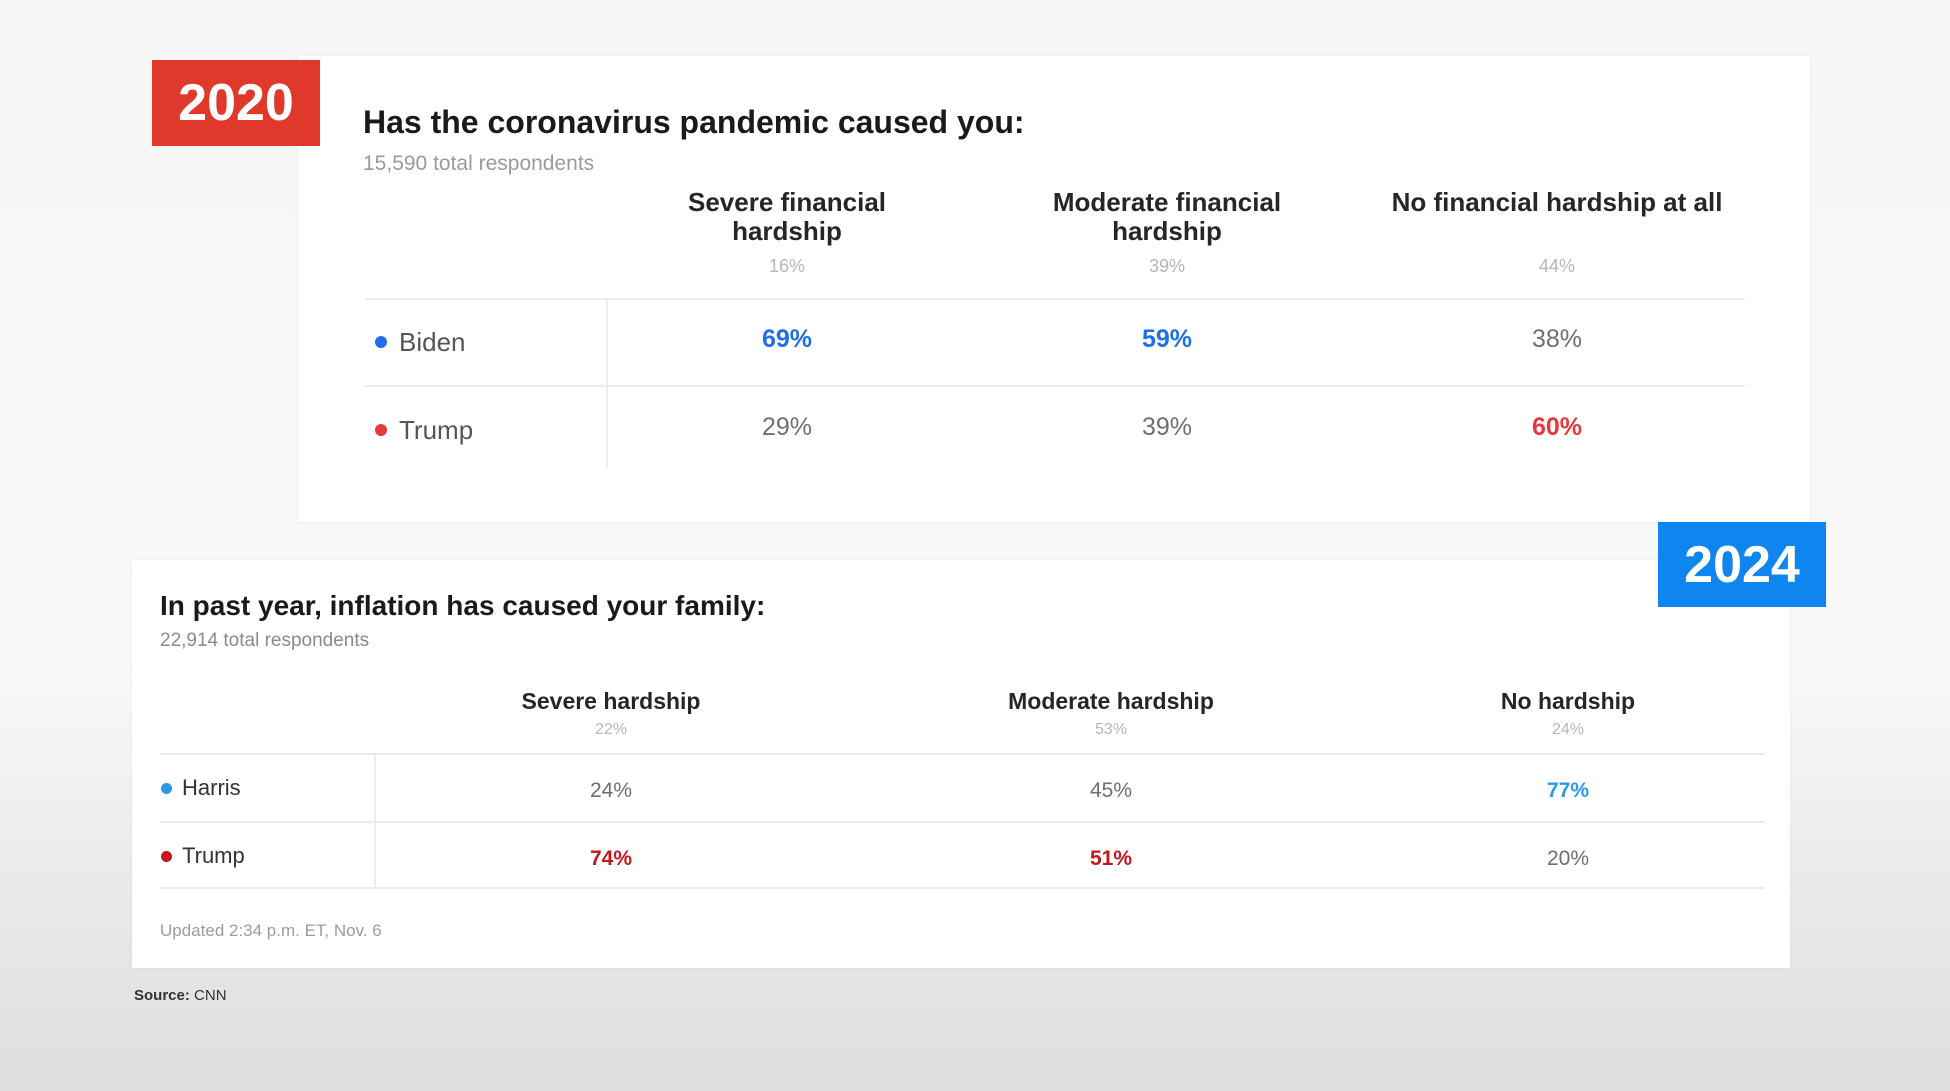 The width and height of the screenshot is (1950, 1091). I want to click on source-value: CNN, so click(210, 995).